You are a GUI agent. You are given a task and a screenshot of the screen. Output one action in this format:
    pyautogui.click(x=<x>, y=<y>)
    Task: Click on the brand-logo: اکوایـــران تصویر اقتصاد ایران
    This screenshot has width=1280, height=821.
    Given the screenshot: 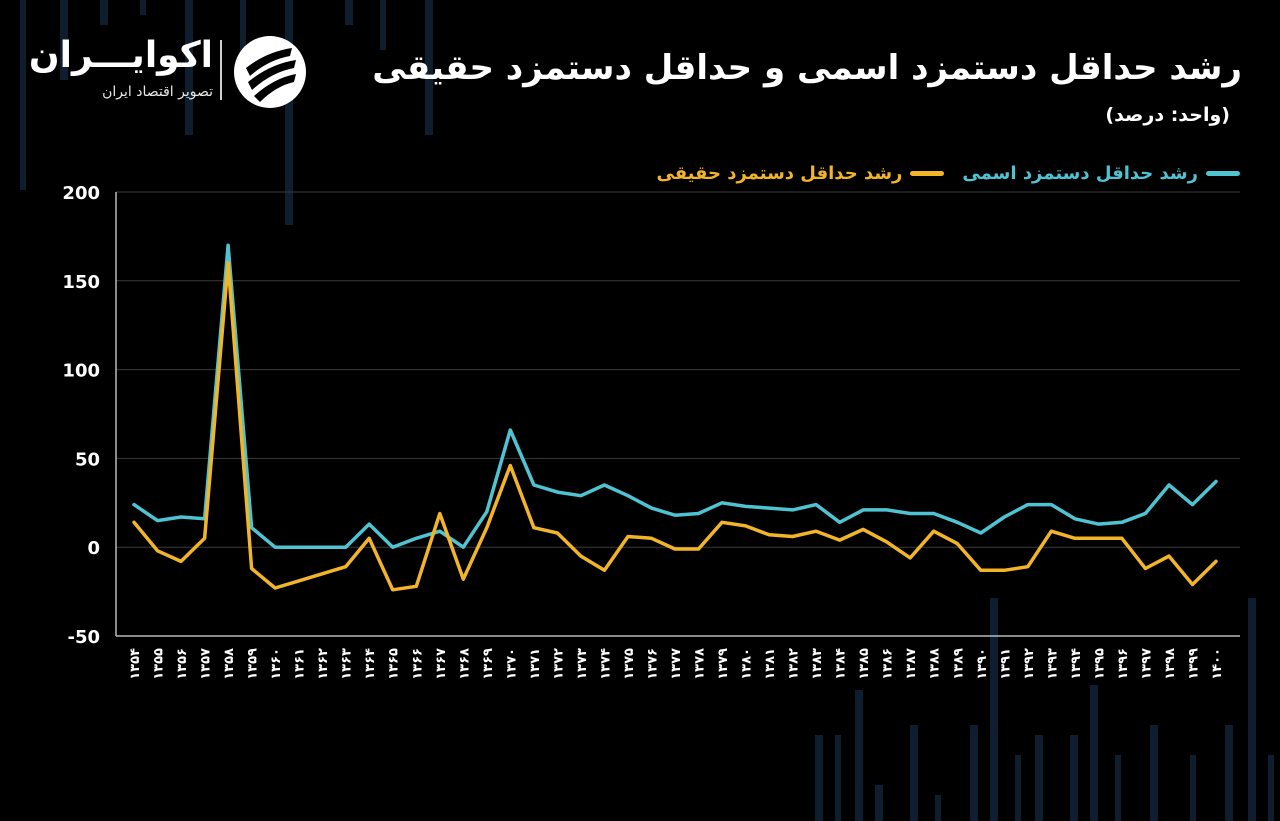 What is the action you would take?
    pyautogui.click(x=173, y=70)
    